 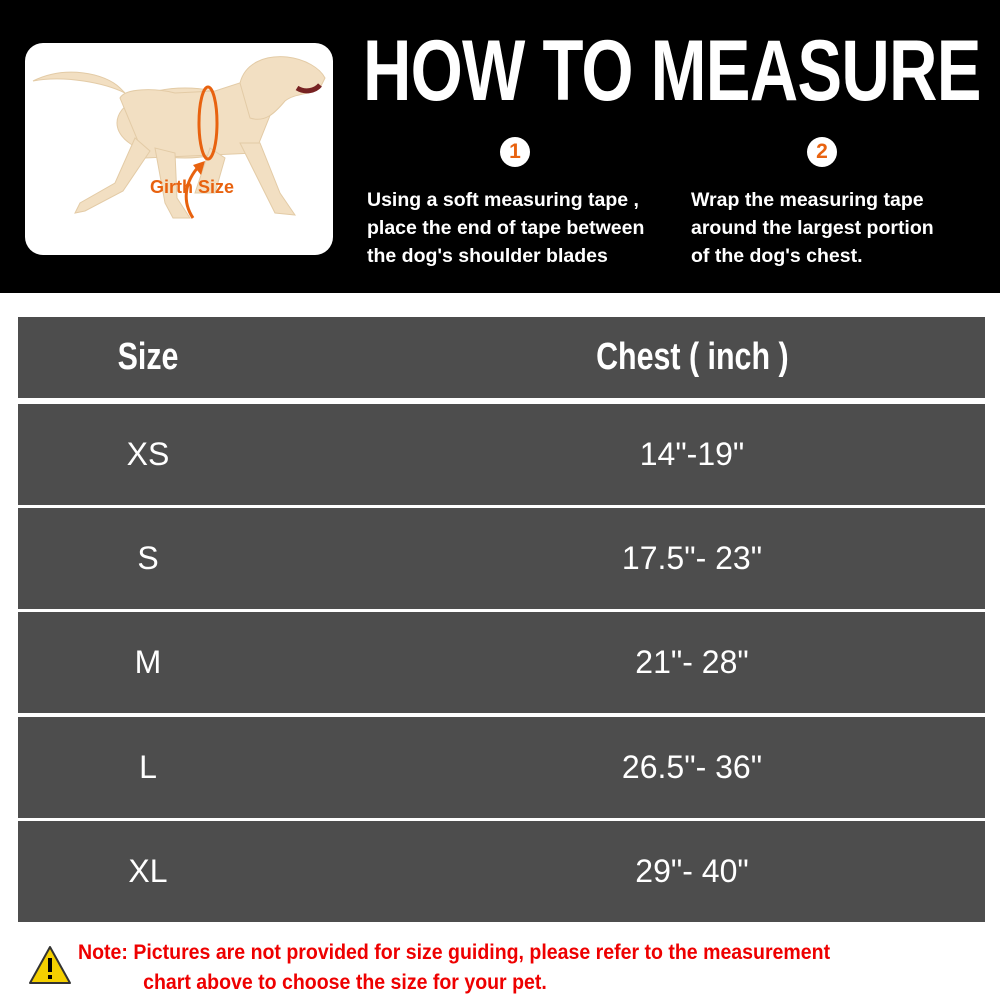 I want to click on size-cell: XS, so click(x=148, y=454).